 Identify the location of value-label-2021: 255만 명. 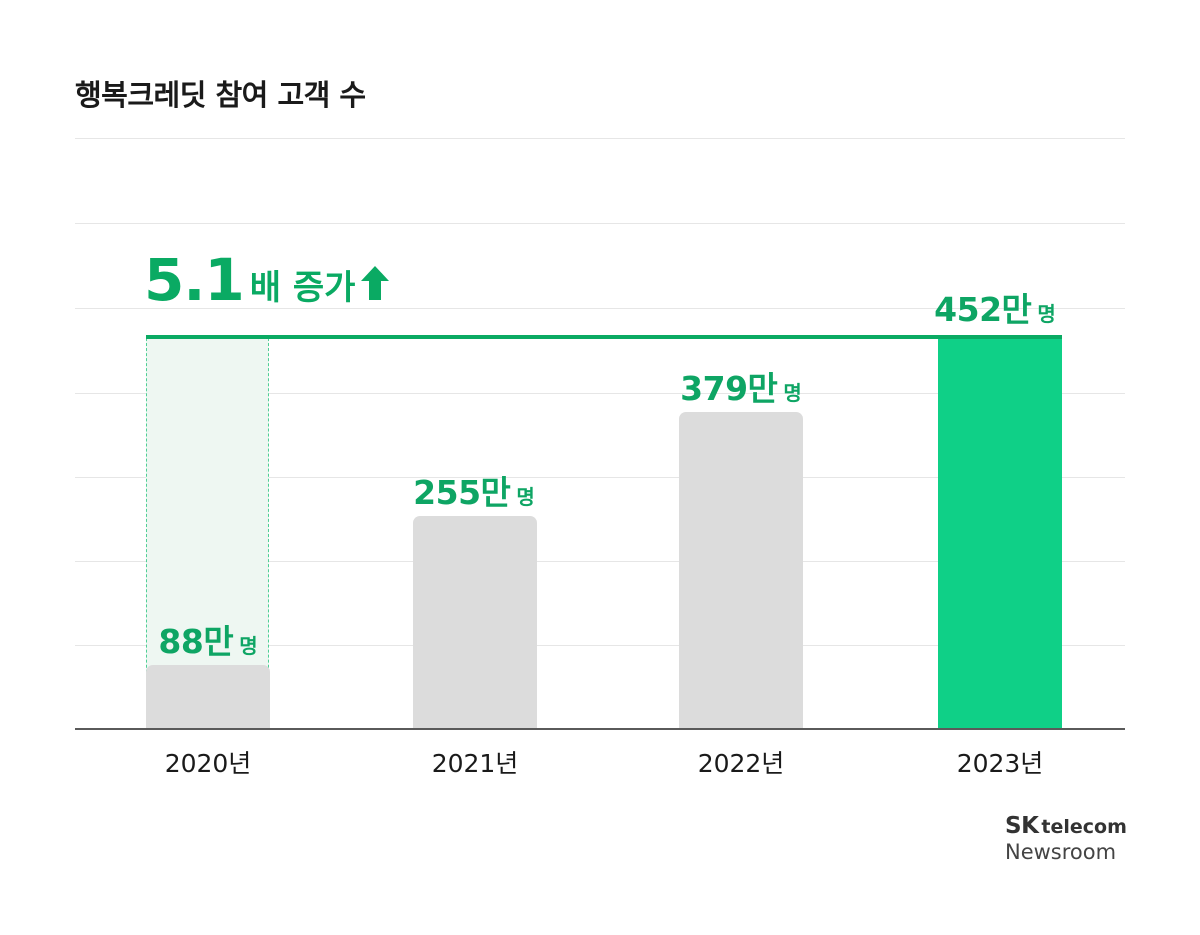
(474, 490).